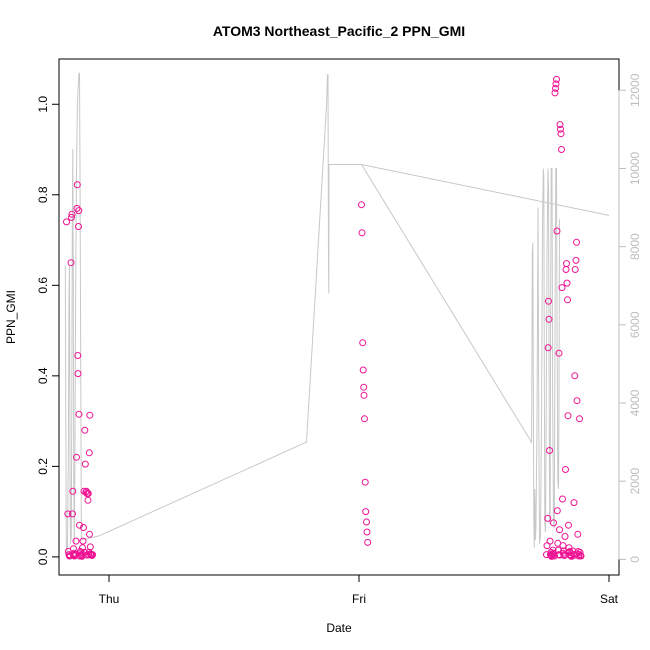  What do you see at coordinates (630, 318) in the screenshot?
I see `y-axis-right: 0 2000 4000 6000 8000 10000 12000` at bounding box center [630, 318].